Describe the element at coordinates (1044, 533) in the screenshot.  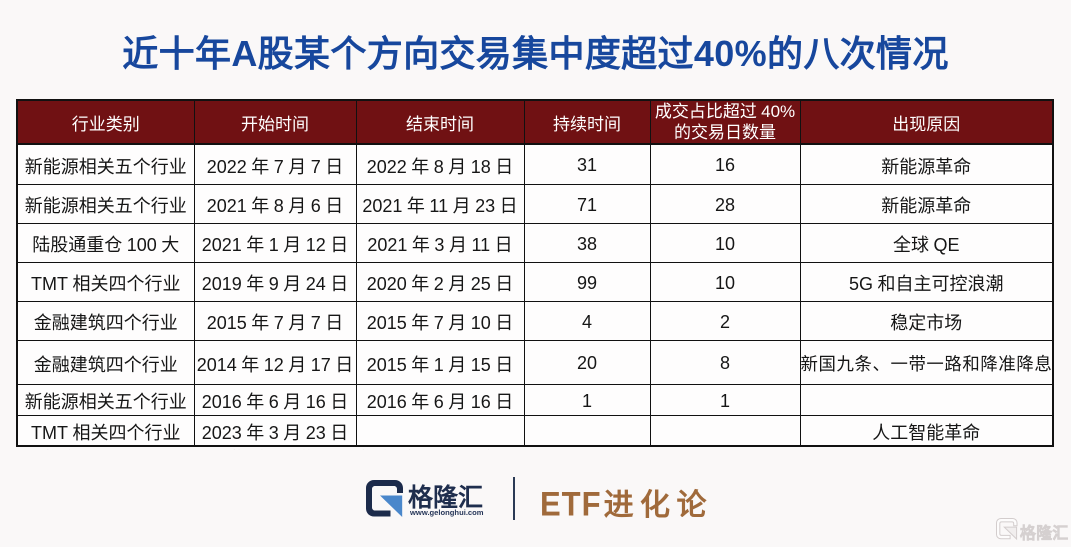
I see `svg-text: 格隆汇` at that location.